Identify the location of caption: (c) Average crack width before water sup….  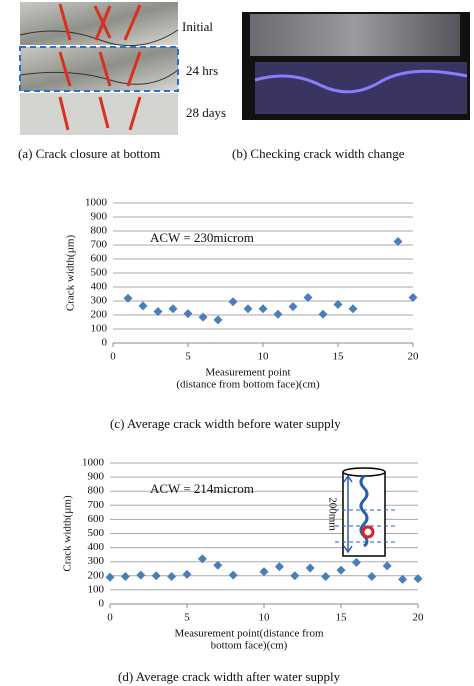
(225, 423).